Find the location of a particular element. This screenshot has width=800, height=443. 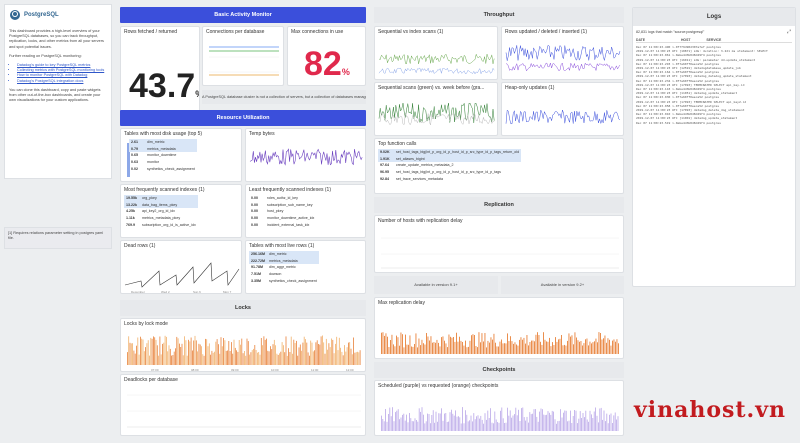

table-row: 0.00 monitor_downtime_active_idx is located at coordinates (282, 218).